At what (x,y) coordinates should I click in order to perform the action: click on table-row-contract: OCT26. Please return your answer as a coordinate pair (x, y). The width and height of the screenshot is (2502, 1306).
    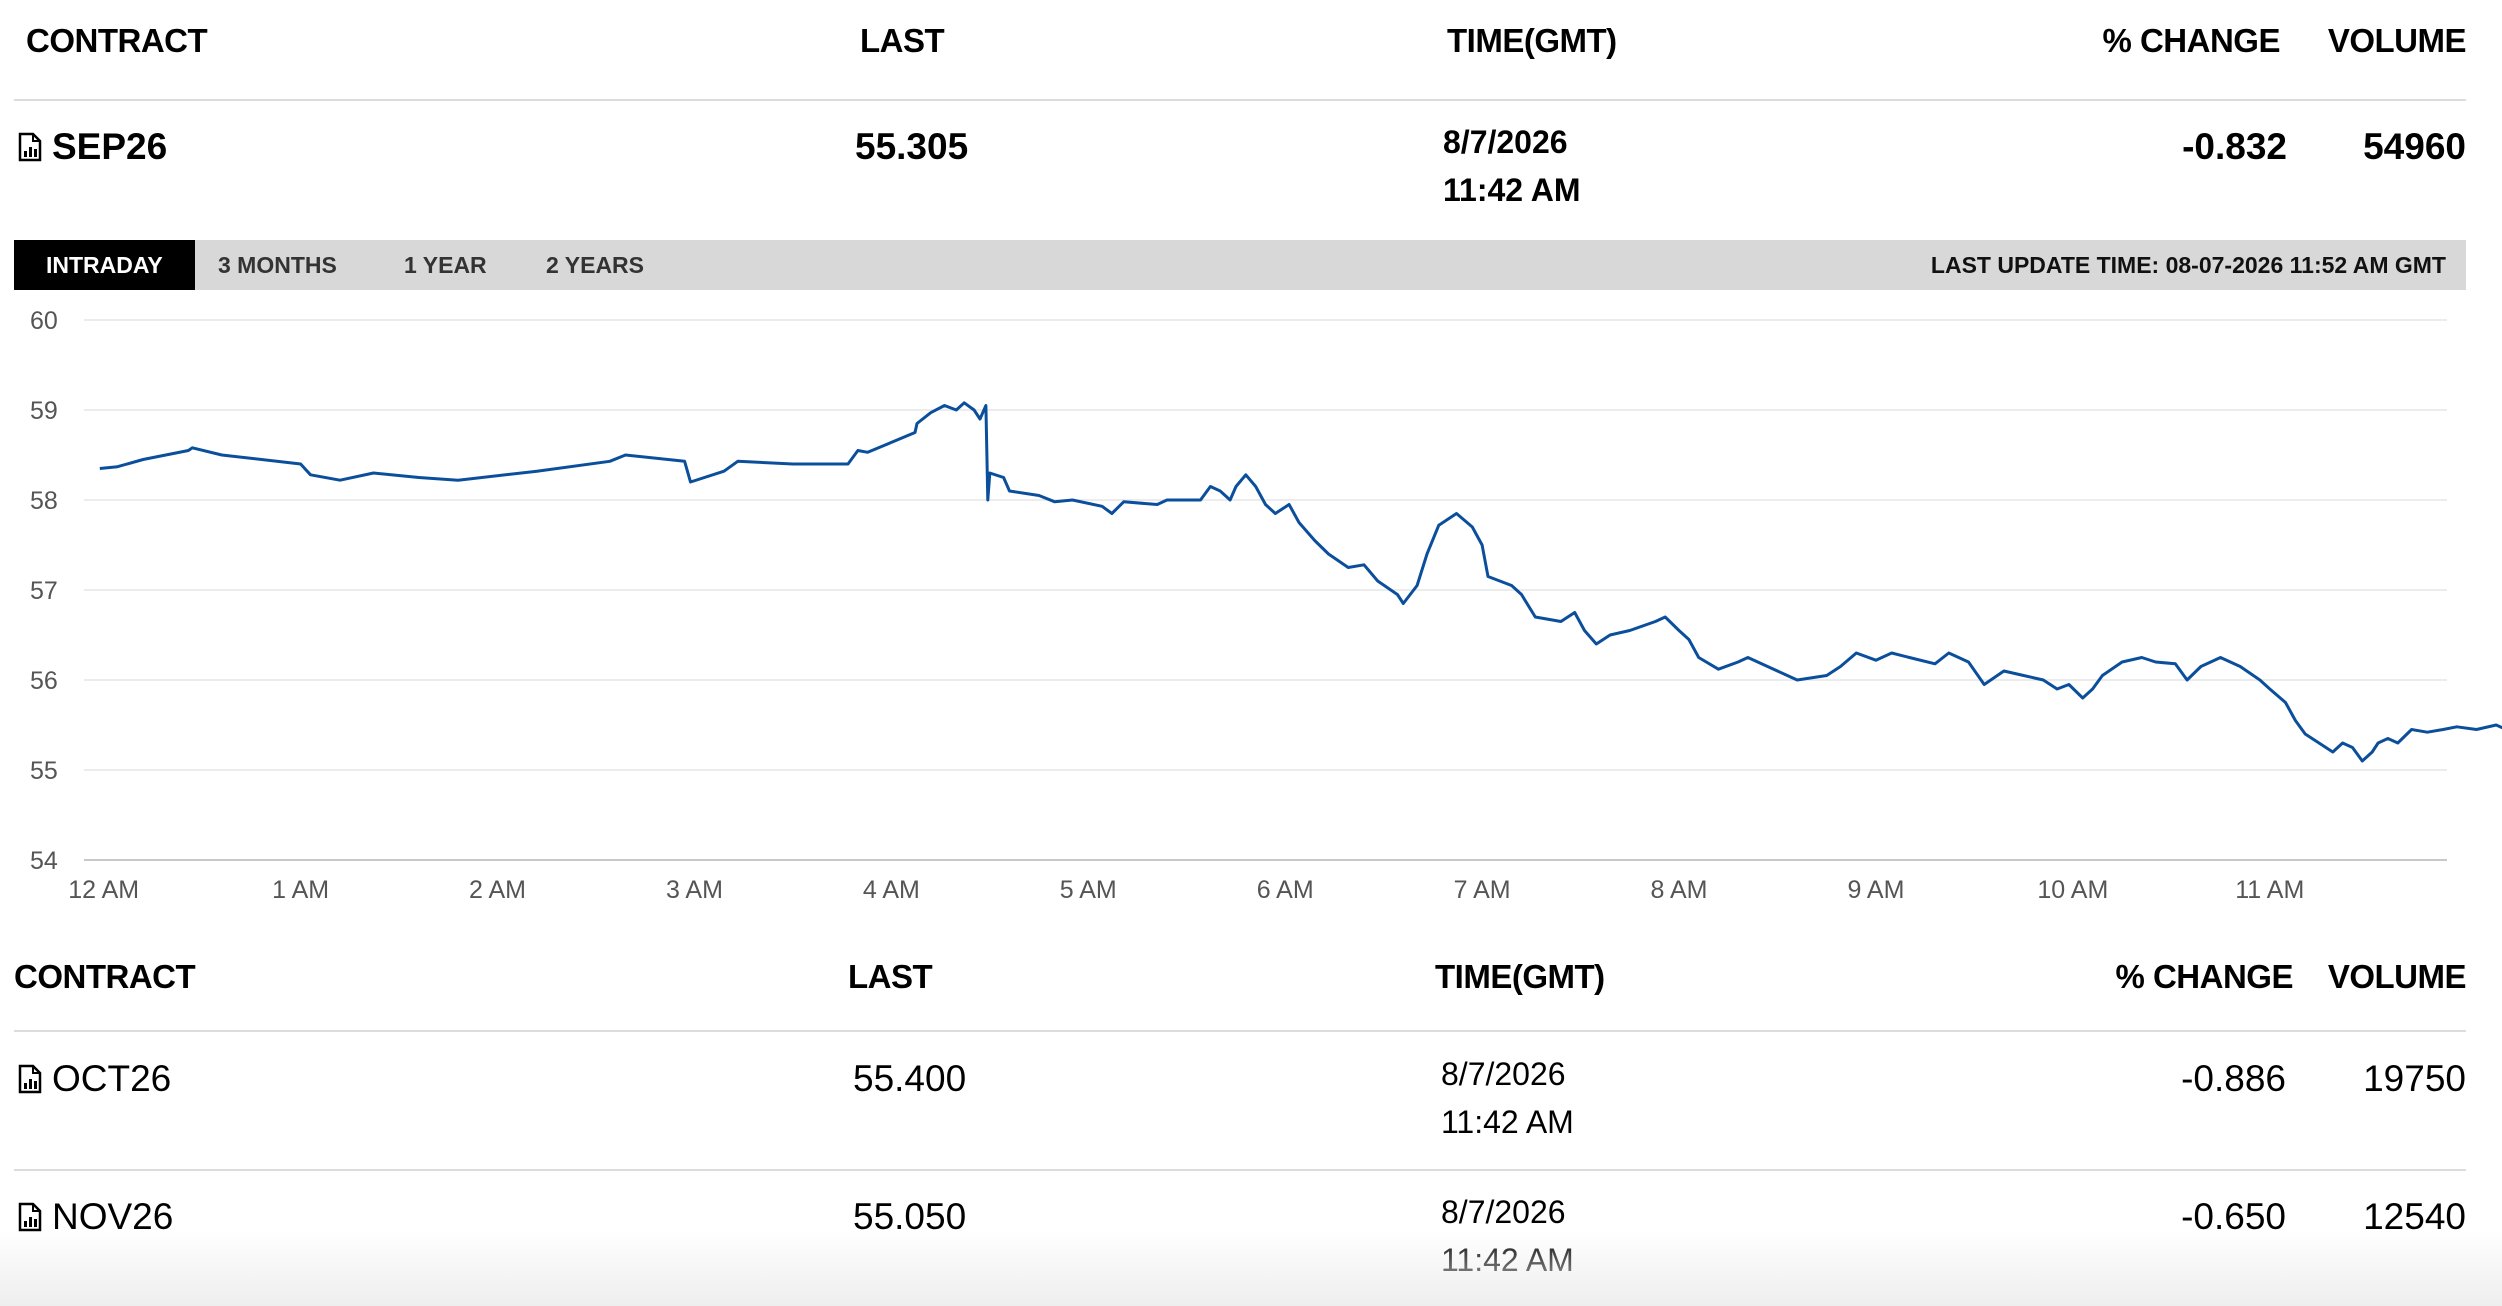
    Looking at the image, I should click on (94, 1079).